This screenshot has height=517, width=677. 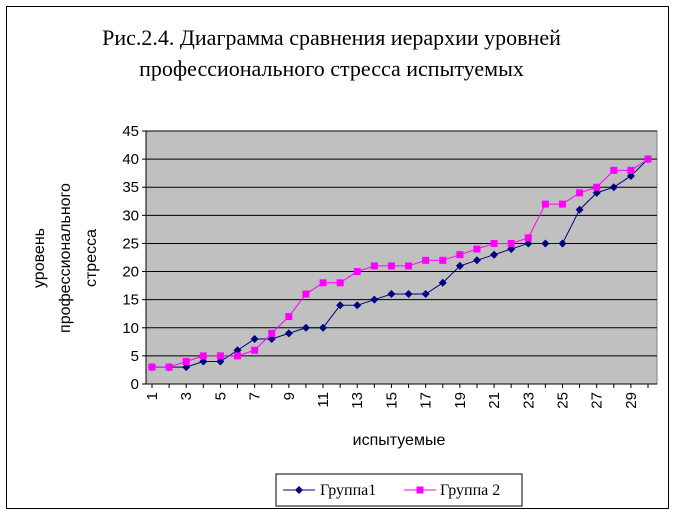 I want to click on legend-label-2: Группа 2, so click(x=470, y=490).